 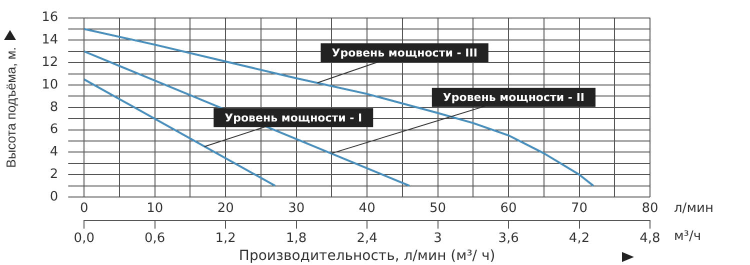 What do you see at coordinates (54, 174) in the screenshot?
I see `y-tick-label: 2` at bounding box center [54, 174].